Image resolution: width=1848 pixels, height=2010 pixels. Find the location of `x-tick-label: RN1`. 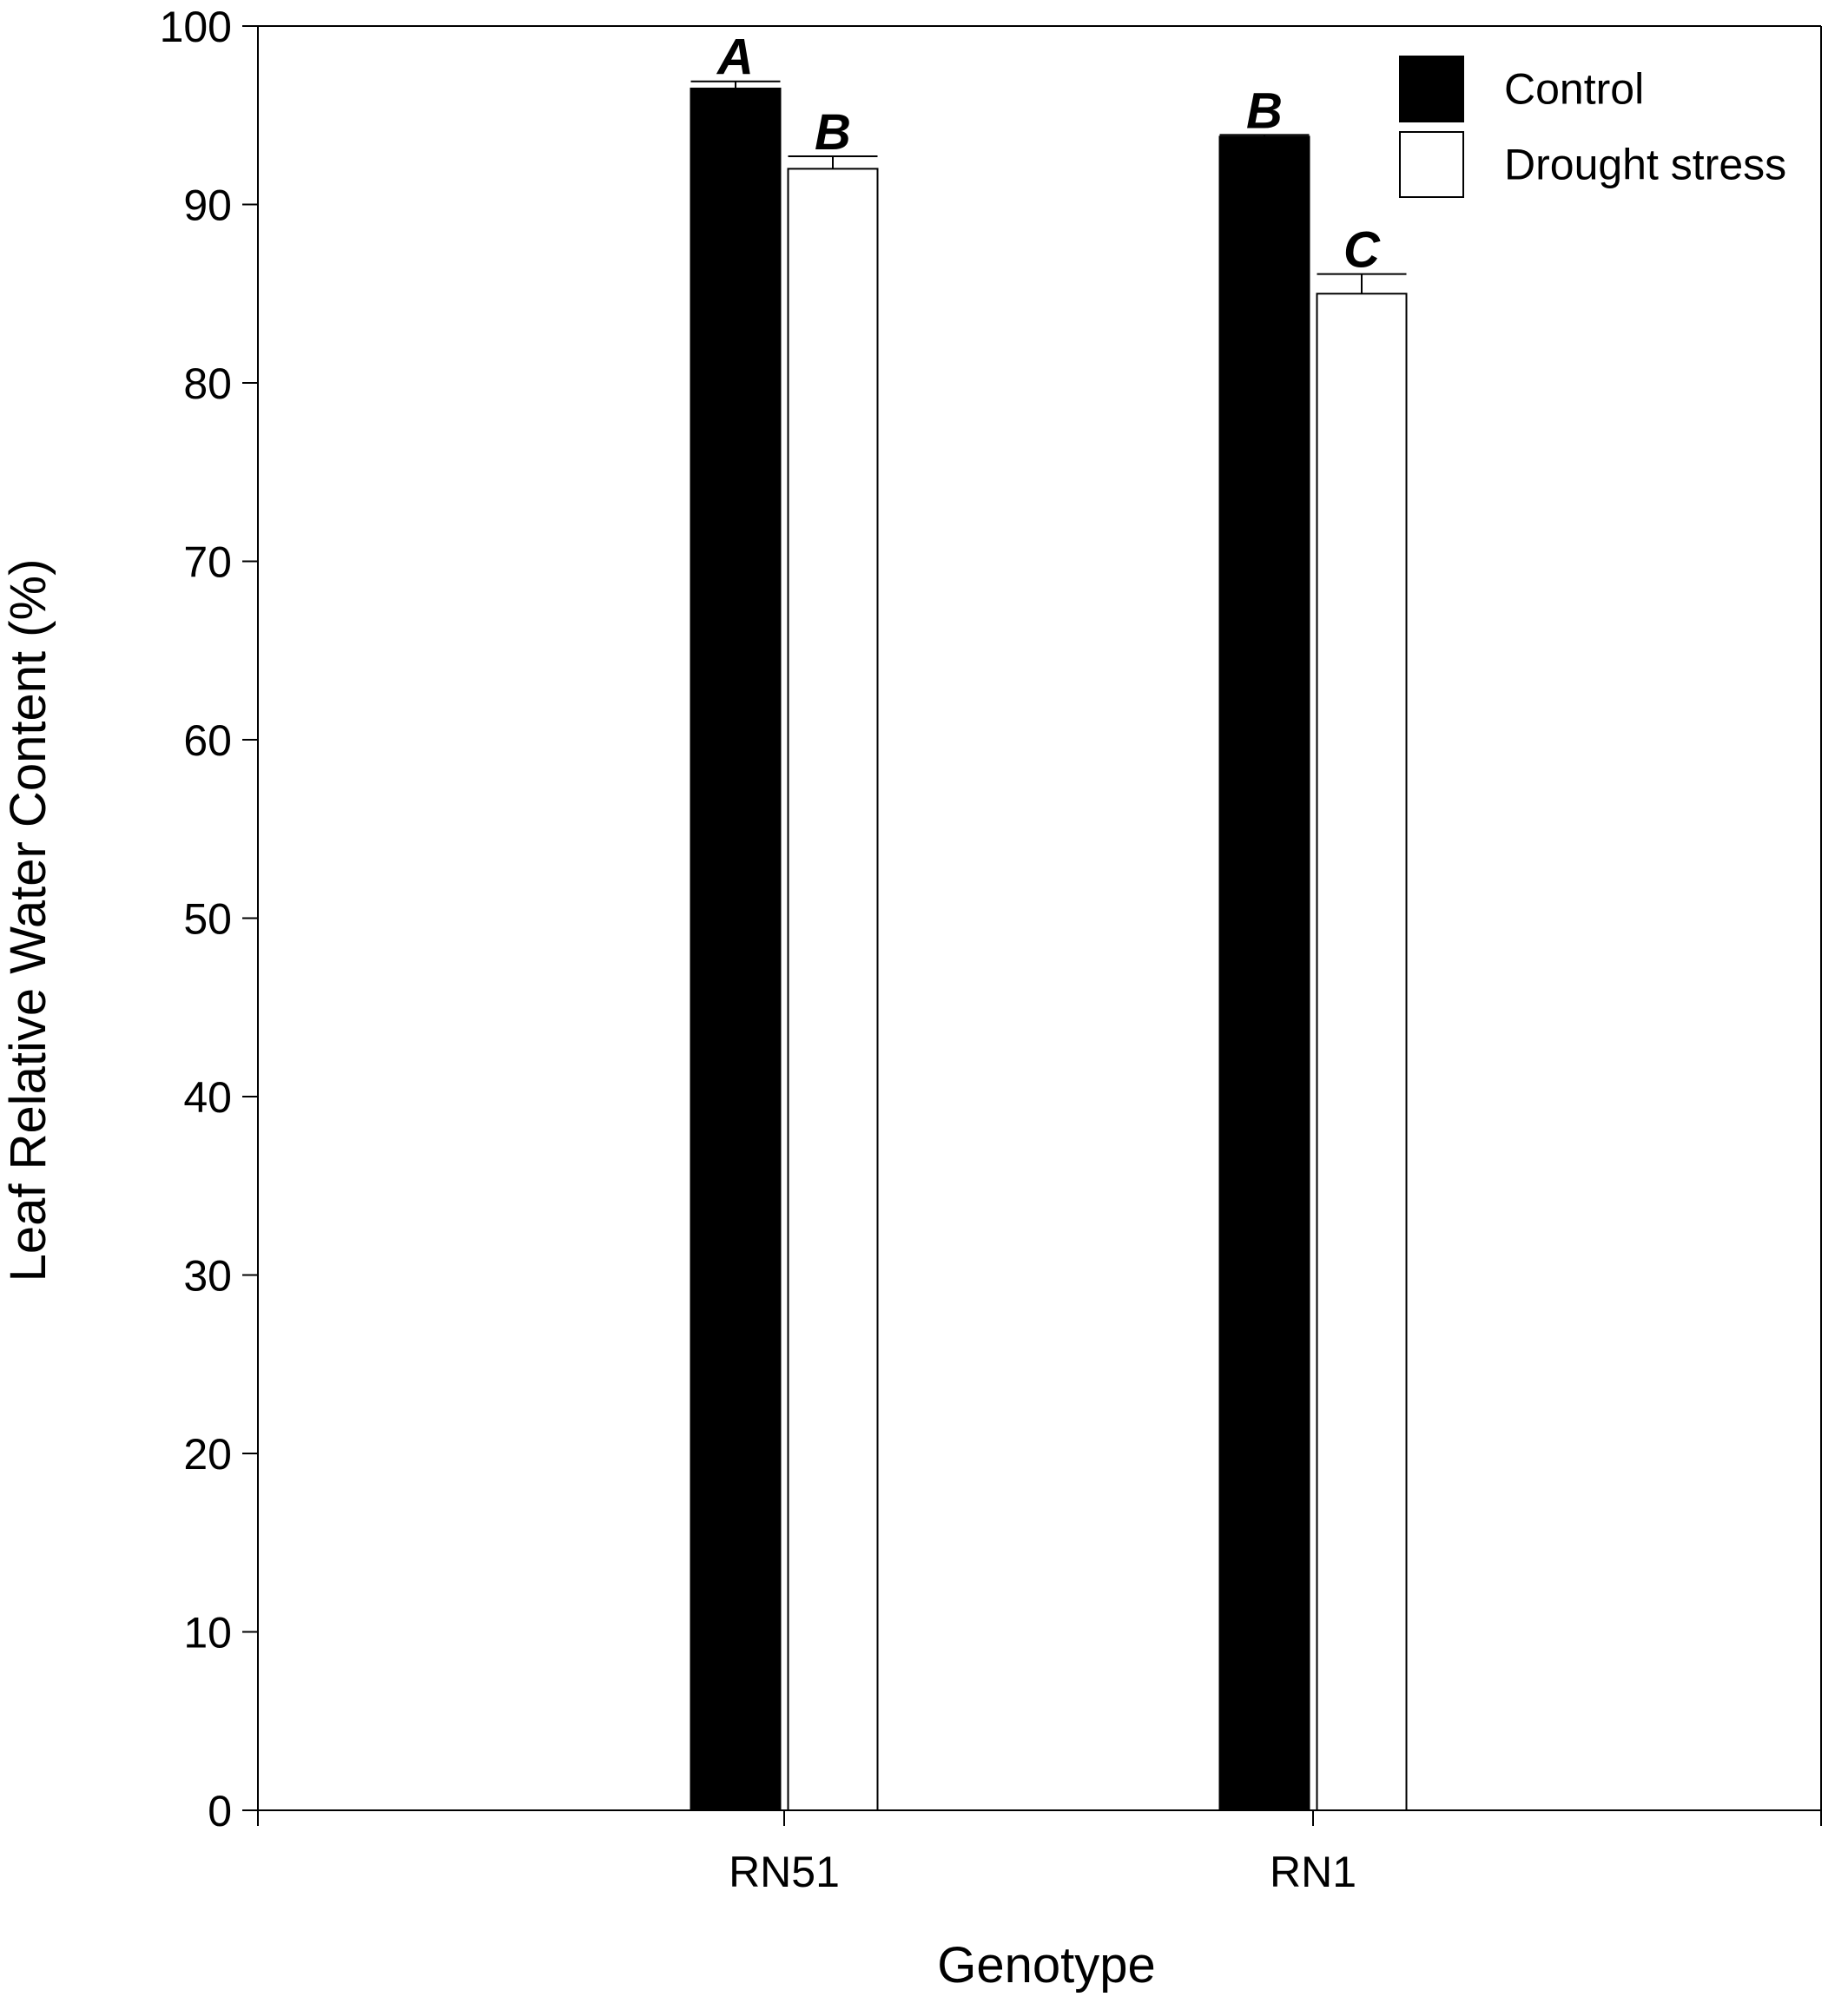

x-tick-label: RN1 is located at coordinates (1313, 1872).